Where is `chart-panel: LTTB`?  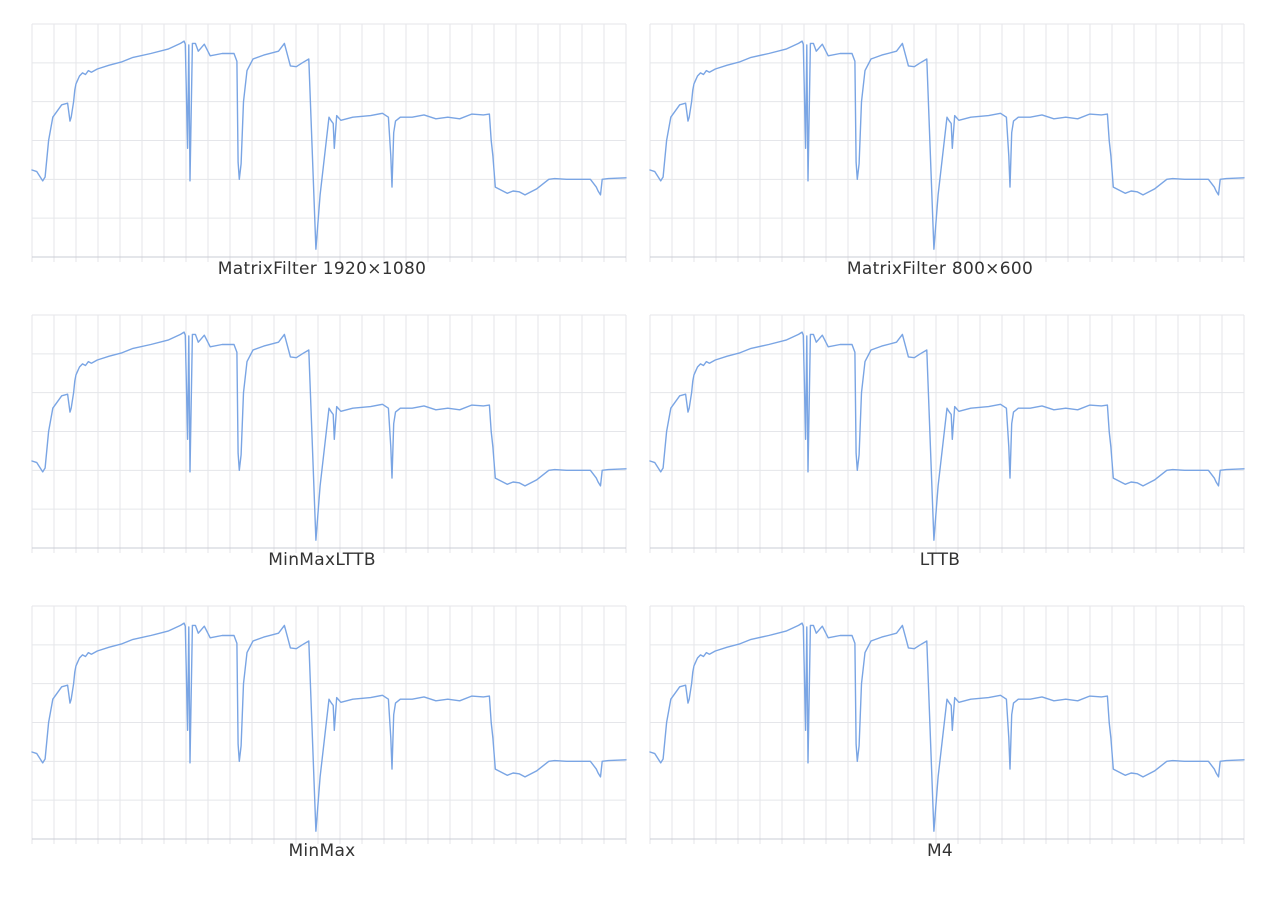 chart-panel: LTTB is located at coordinates (943, 431).